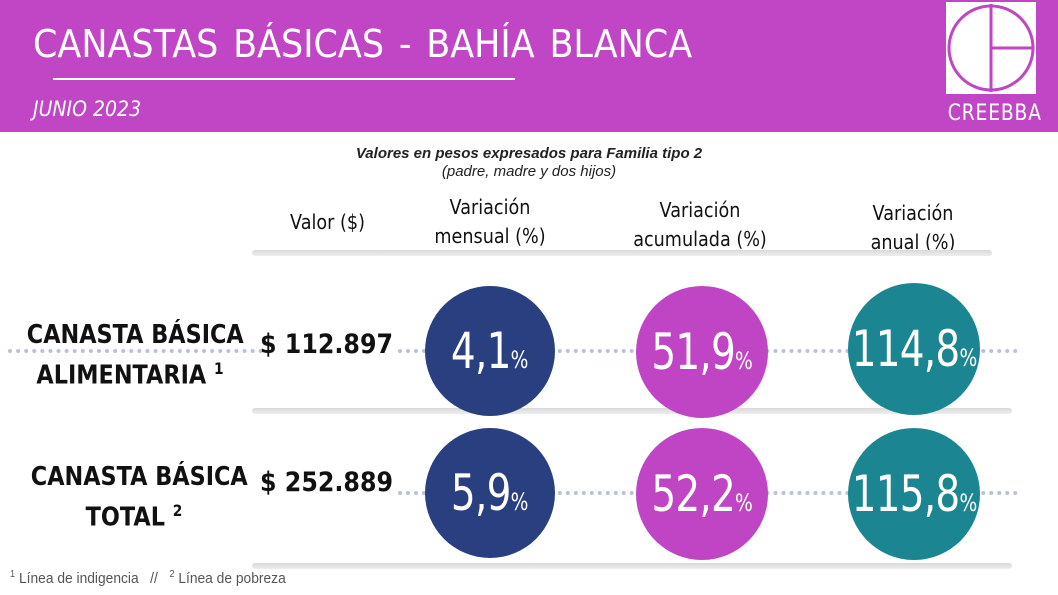 The width and height of the screenshot is (1058, 595). Describe the element at coordinates (632, 566) in the screenshot. I see `bottom-divider` at that location.